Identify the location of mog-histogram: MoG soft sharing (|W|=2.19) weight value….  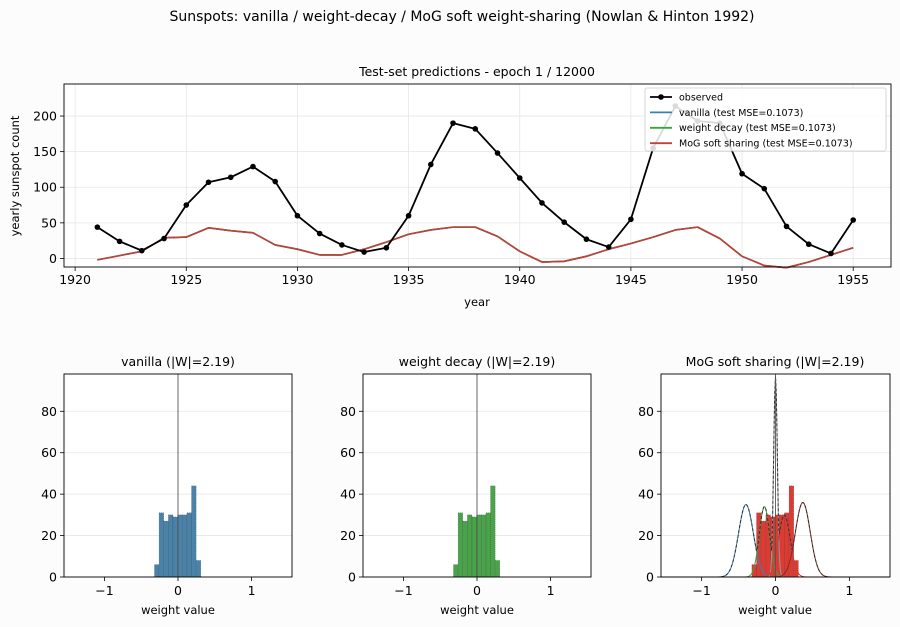
(764, 485).